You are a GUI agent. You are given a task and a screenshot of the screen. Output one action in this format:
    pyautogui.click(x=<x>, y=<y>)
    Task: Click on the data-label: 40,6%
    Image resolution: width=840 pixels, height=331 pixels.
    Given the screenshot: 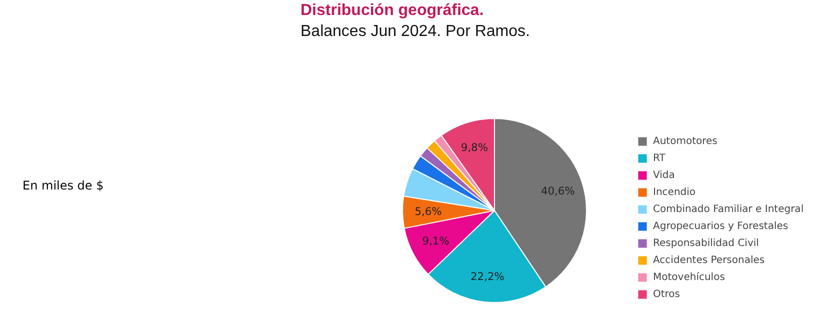 What is the action you would take?
    pyautogui.click(x=557, y=191)
    